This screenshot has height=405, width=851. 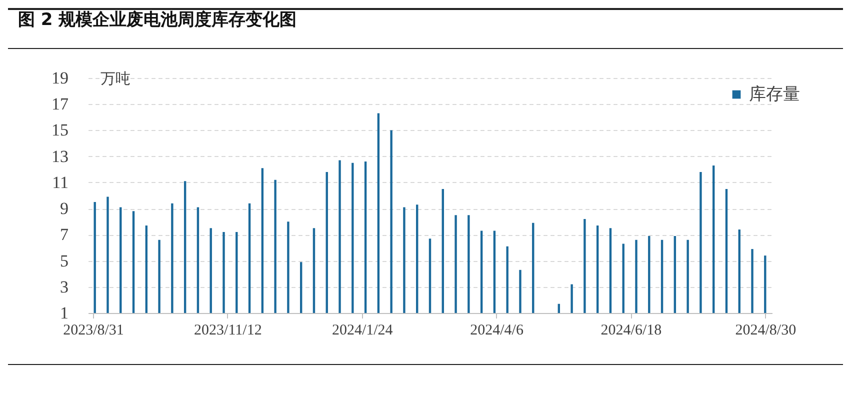 What do you see at coordinates (631, 330) in the screenshot?
I see `x-tick-label: 2024/6/18` at bounding box center [631, 330].